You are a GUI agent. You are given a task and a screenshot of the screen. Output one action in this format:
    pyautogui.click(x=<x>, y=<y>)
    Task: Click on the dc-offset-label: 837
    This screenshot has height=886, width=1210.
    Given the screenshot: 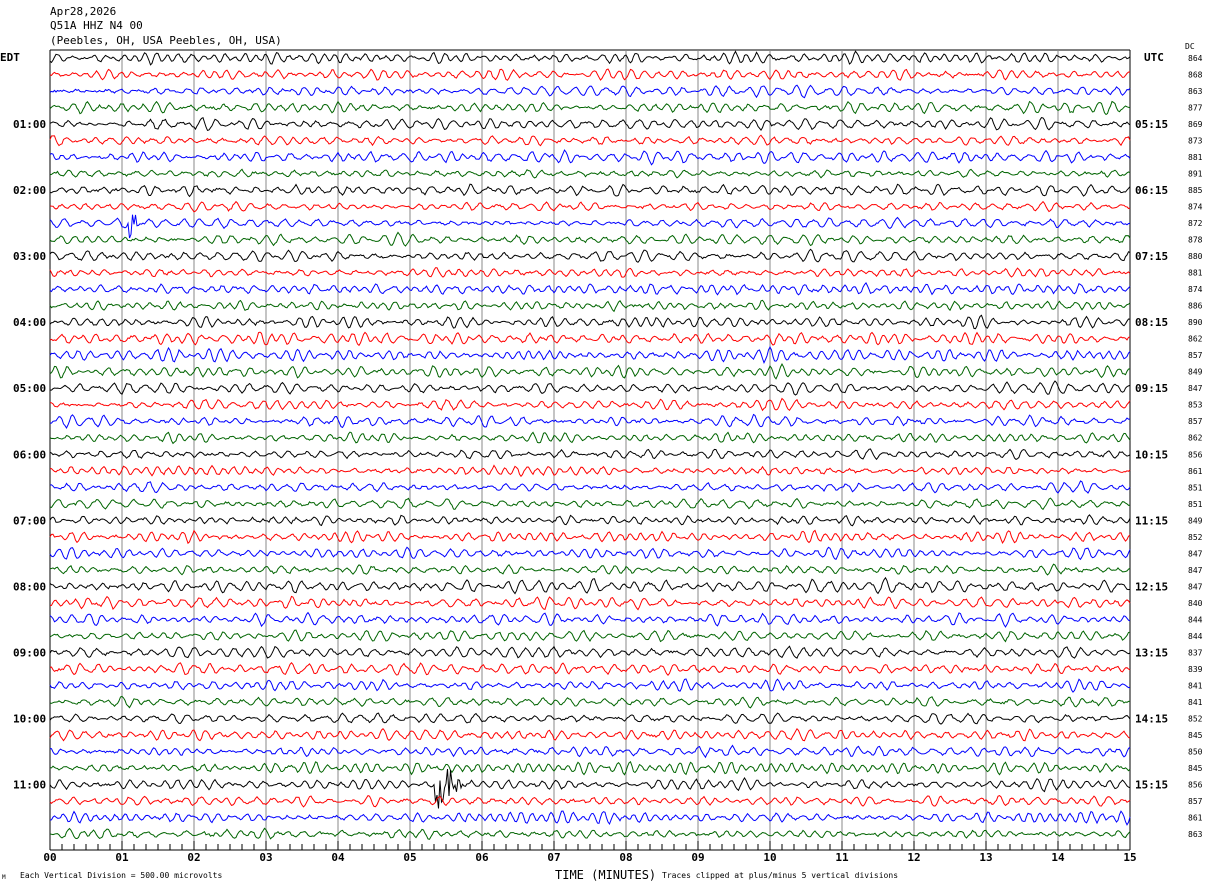 What is the action you would take?
    pyautogui.click(x=1195, y=652)
    